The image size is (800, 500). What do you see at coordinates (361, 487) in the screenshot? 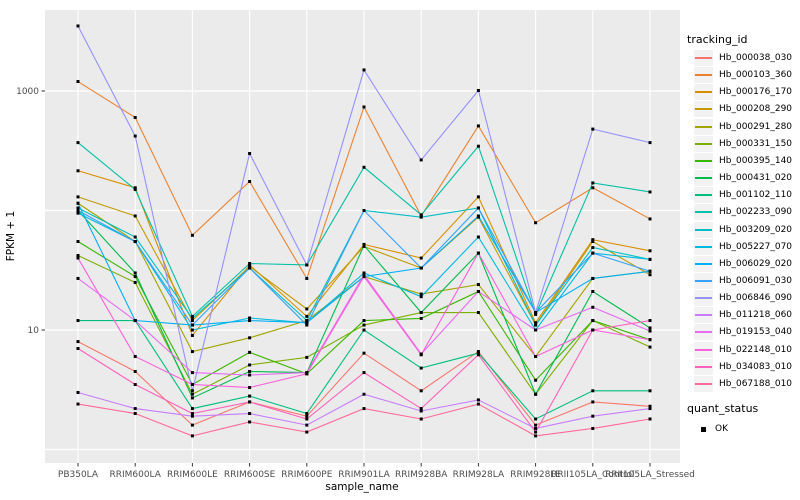
I see `x-axis-title: sample_name` at bounding box center [361, 487].